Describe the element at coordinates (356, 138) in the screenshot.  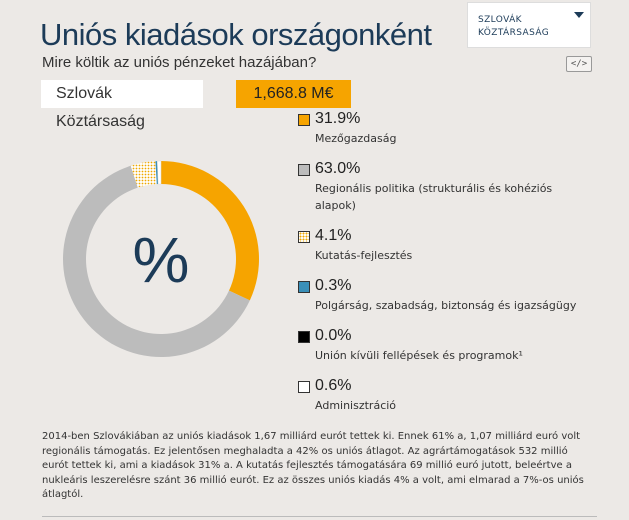
I see `legend-label: Mezőgazdaság` at that location.